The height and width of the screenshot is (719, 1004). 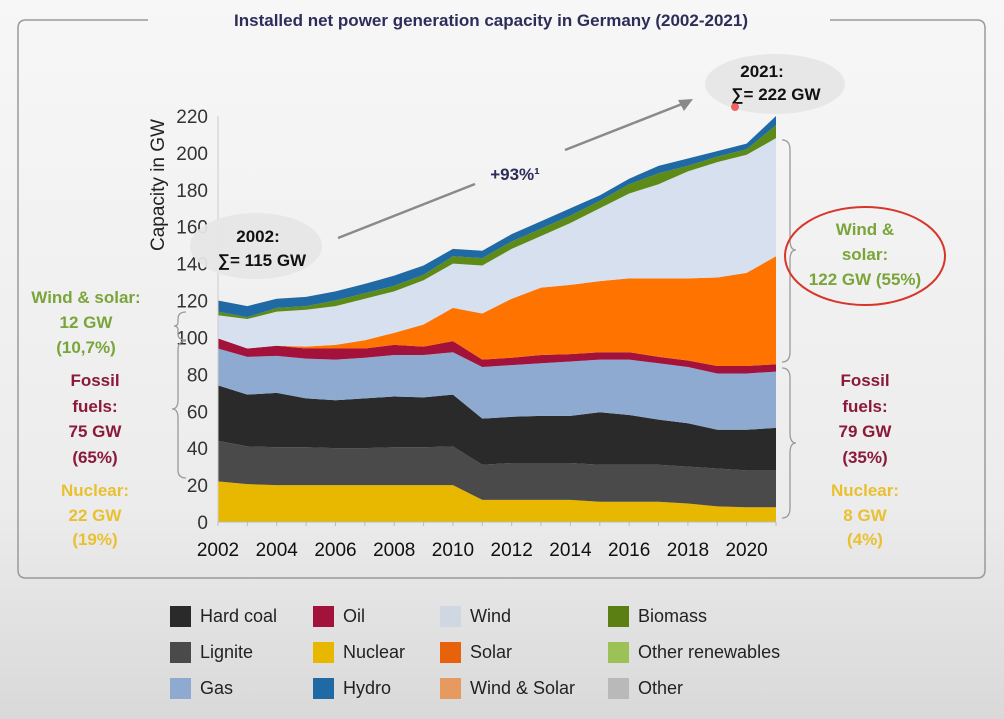 I want to click on area-oil, so click(x=497, y=356).